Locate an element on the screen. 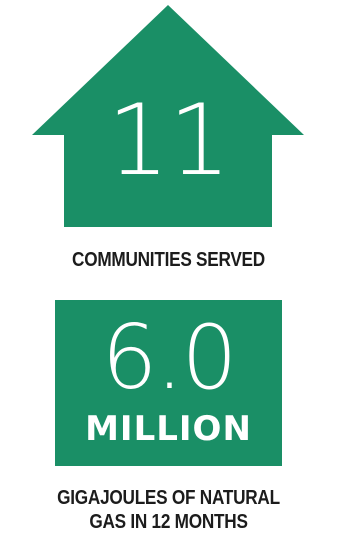 This screenshot has height=550, width=337. gas-volume-value: 6.0 is located at coordinates (169, 357).